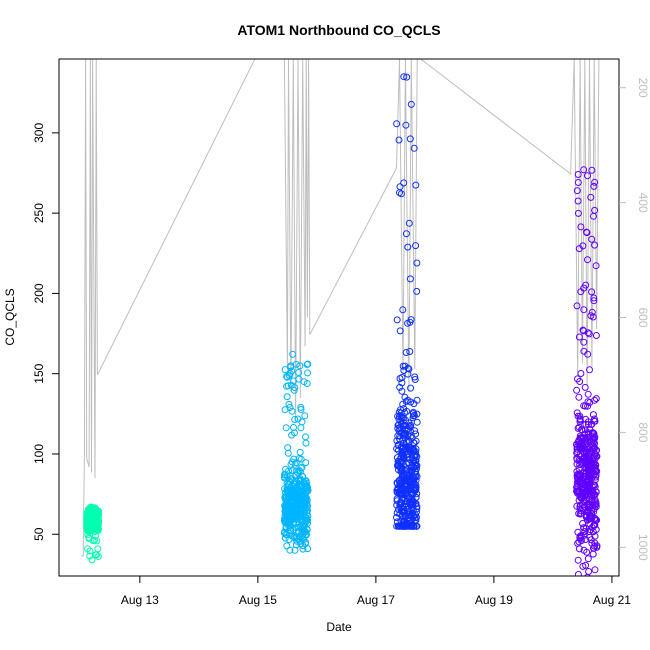 The width and height of the screenshot is (650, 650). I want to click on x-axis: Aug 13 Aug 15 Aug 17 Aug 19 Aug 21, so click(376, 591).